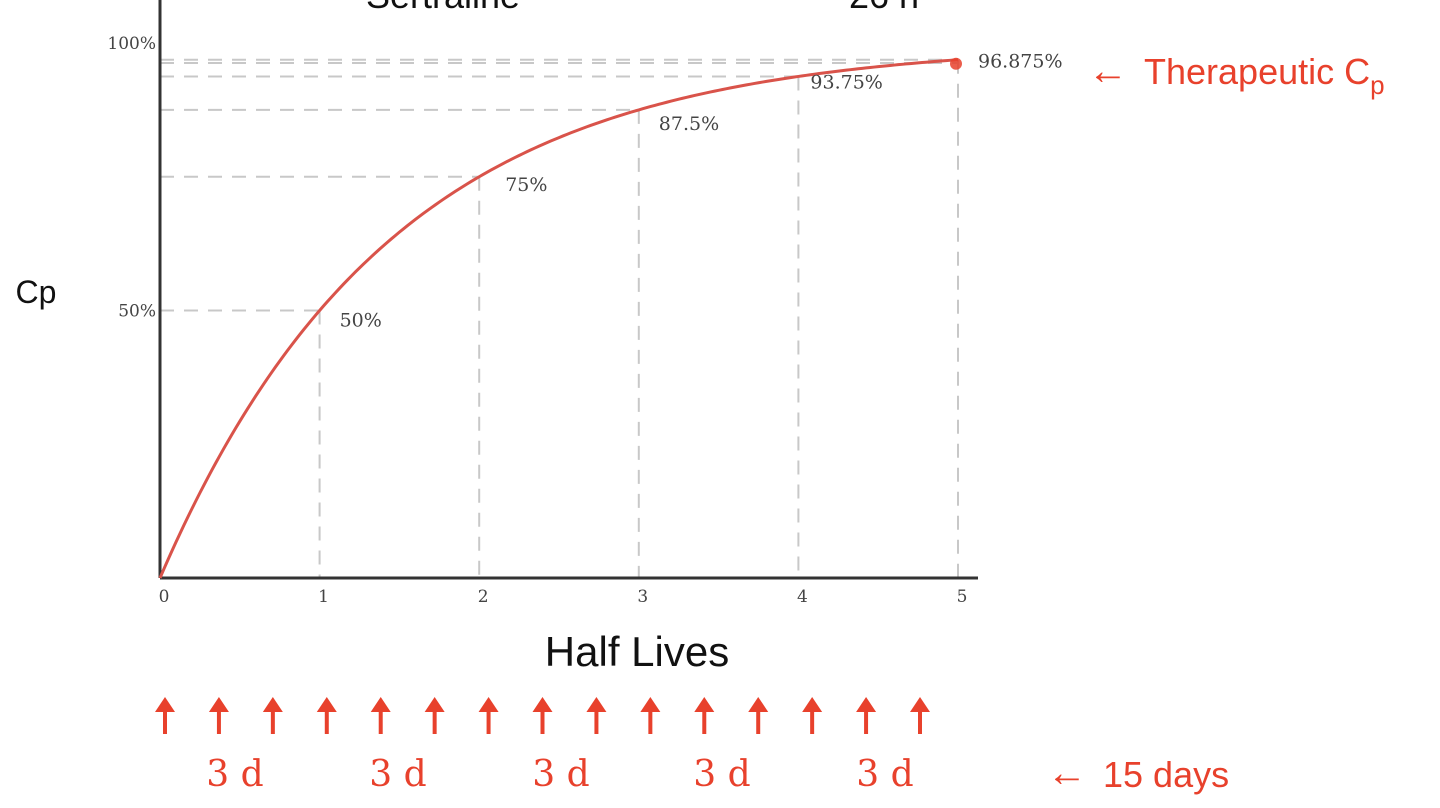  I want to click on x-tick-label: 4, so click(802, 597).